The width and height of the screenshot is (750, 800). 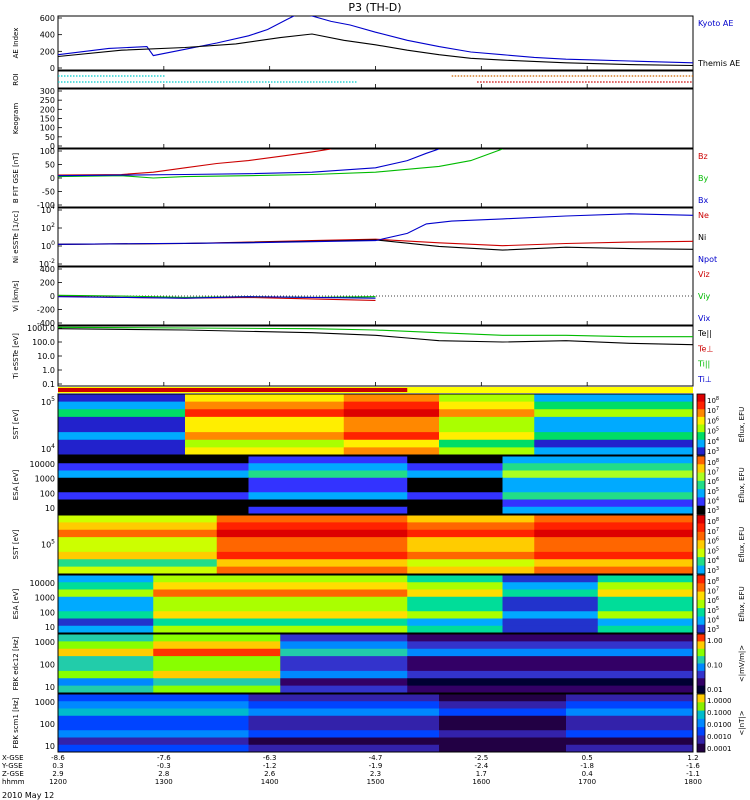 I want to click on x-row-value: -6.3, so click(x=270, y=758).